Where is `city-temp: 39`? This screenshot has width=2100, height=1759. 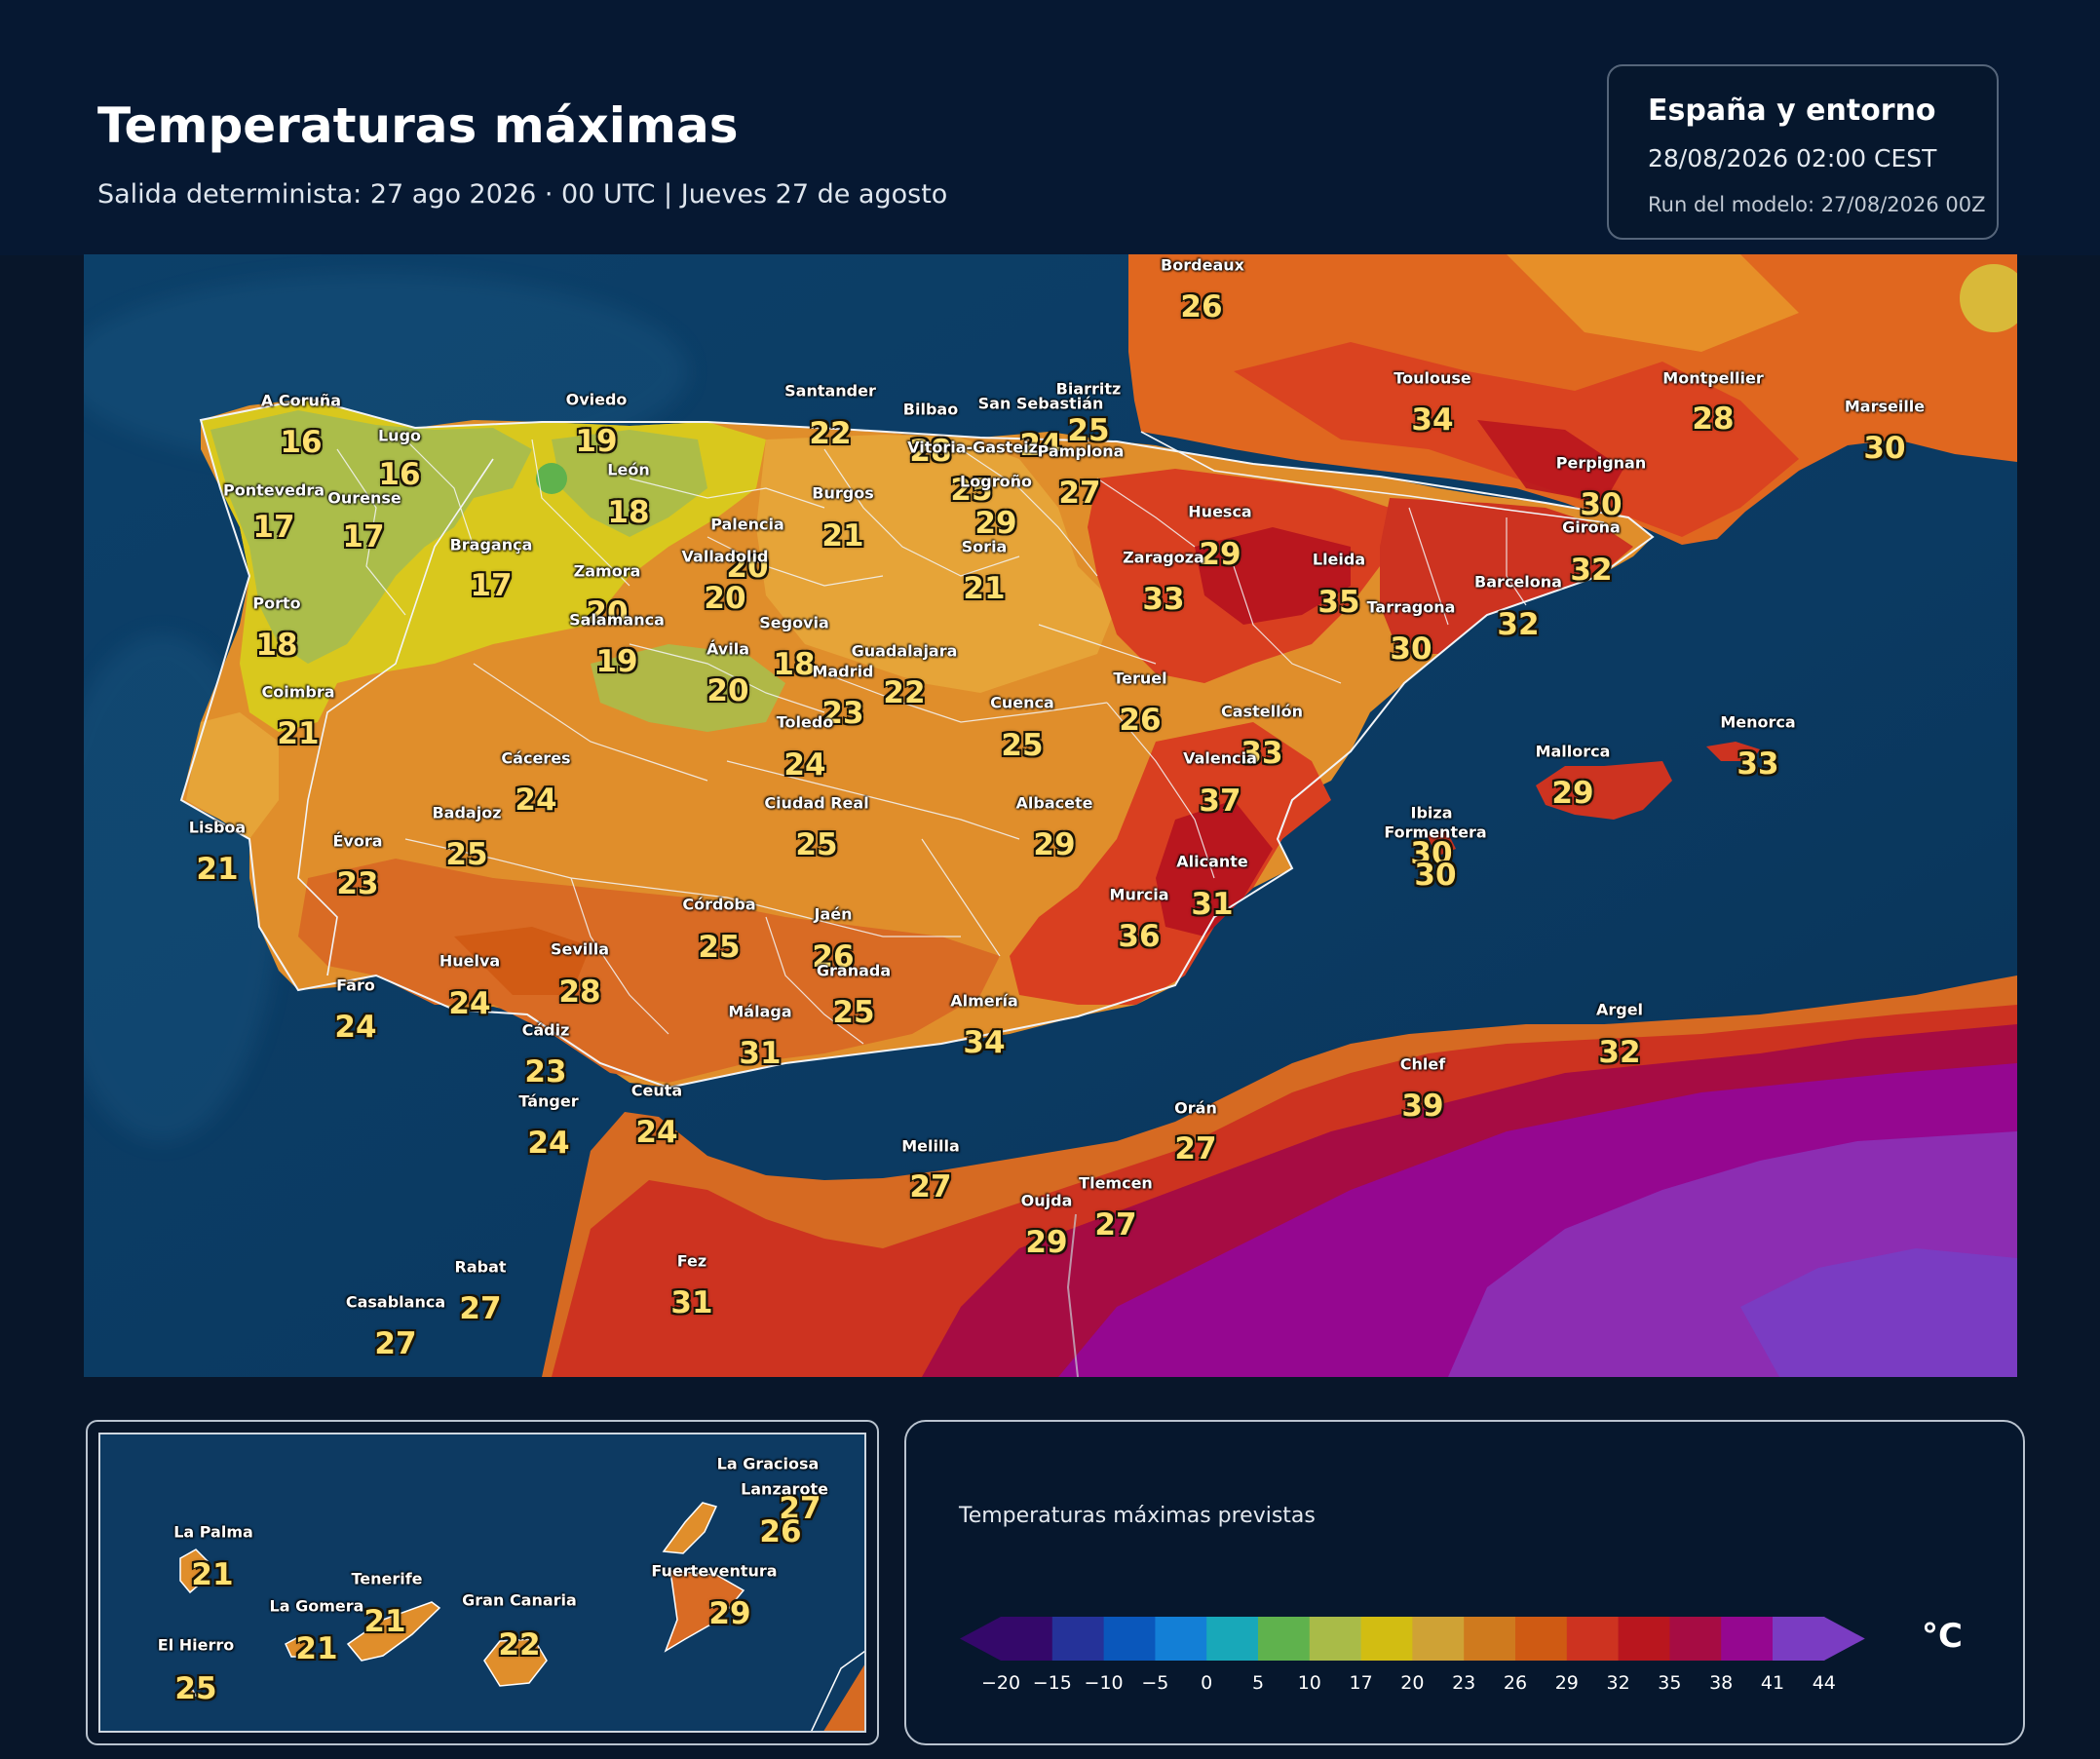
city-temp: 39 is located at coordinates (1422, 1106).